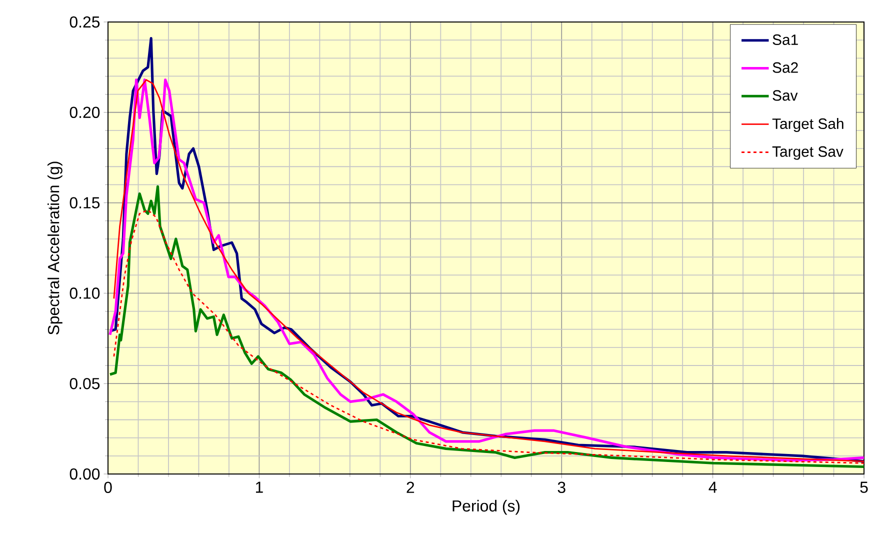 This screenshot has height=560, width=880. I want to click on y-tick-label: 0.15, so click(85, 202).